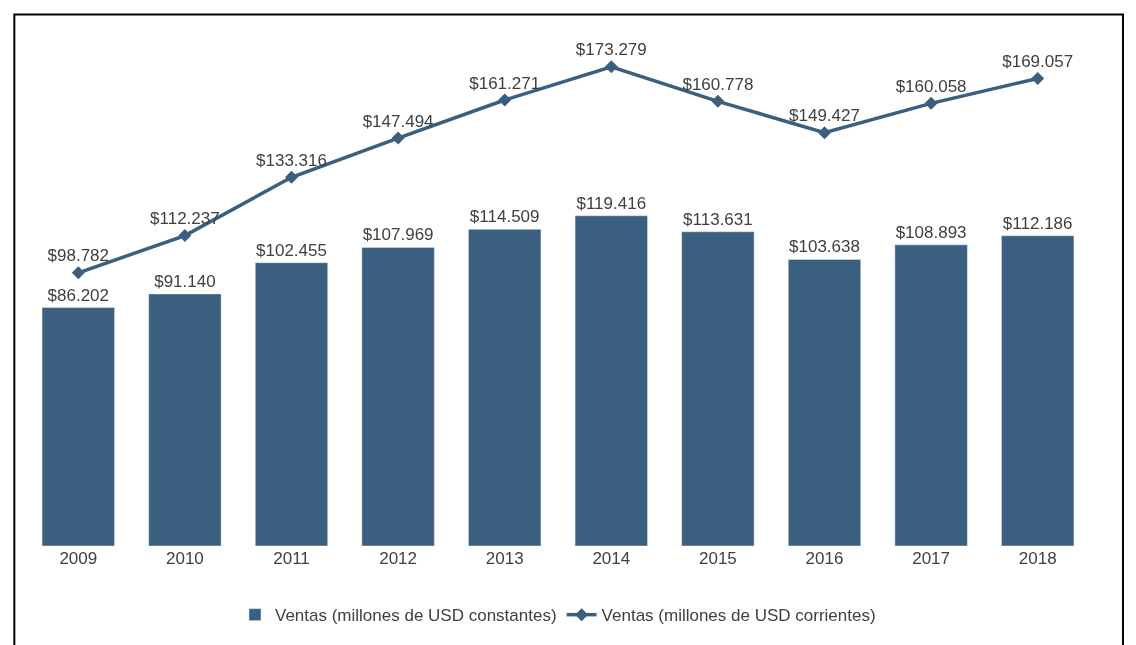  Describe the element at coordinates (398, 121) in the screenshot. I see `data-label: $147.494` at that location.